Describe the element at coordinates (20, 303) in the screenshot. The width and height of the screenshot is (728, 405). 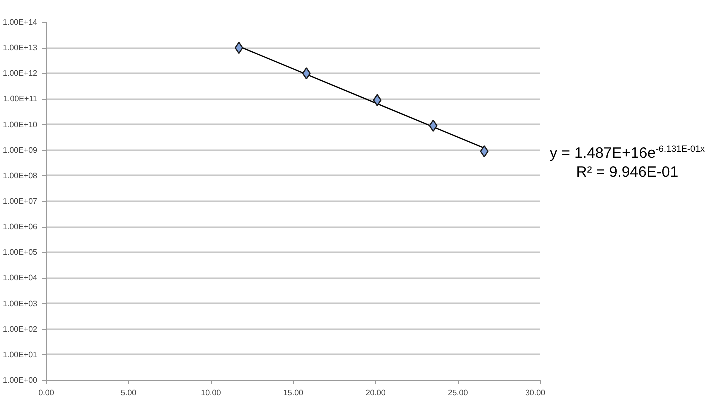
I see `y-tick-label: 1.00E+03` at that location.